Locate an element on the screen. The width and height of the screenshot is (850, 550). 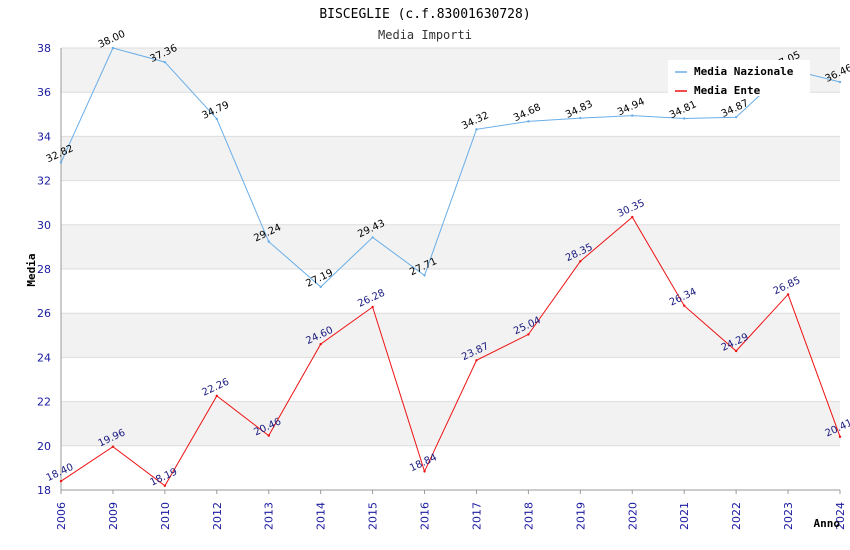
x-tick-label: 2010 is located at coordinates (165, 516).